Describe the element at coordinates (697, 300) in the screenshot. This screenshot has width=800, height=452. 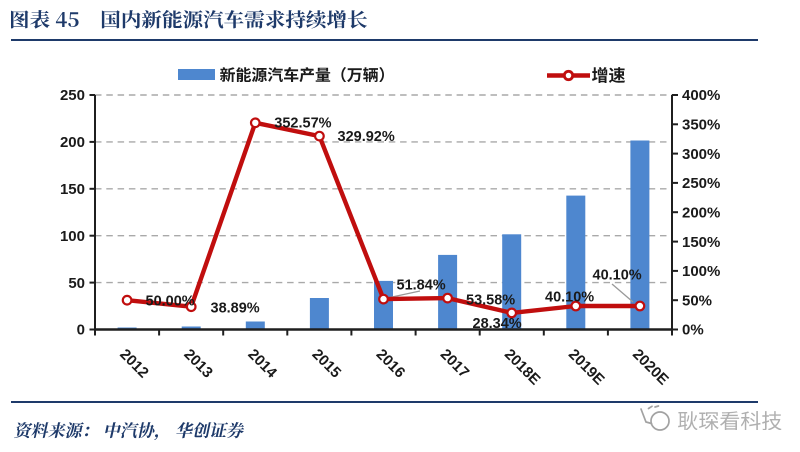
I see `svg-text: 50%` at that location.